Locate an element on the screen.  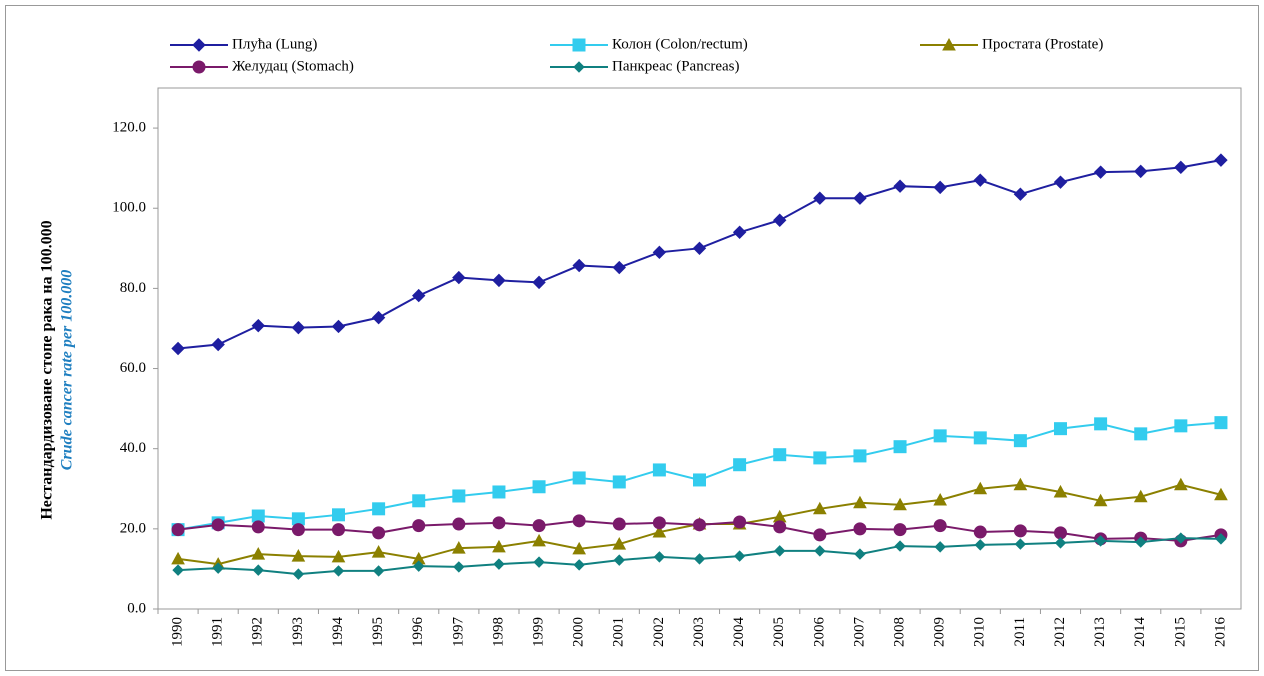
x-tick-label: 1990 is located at coordinates (177, 632).